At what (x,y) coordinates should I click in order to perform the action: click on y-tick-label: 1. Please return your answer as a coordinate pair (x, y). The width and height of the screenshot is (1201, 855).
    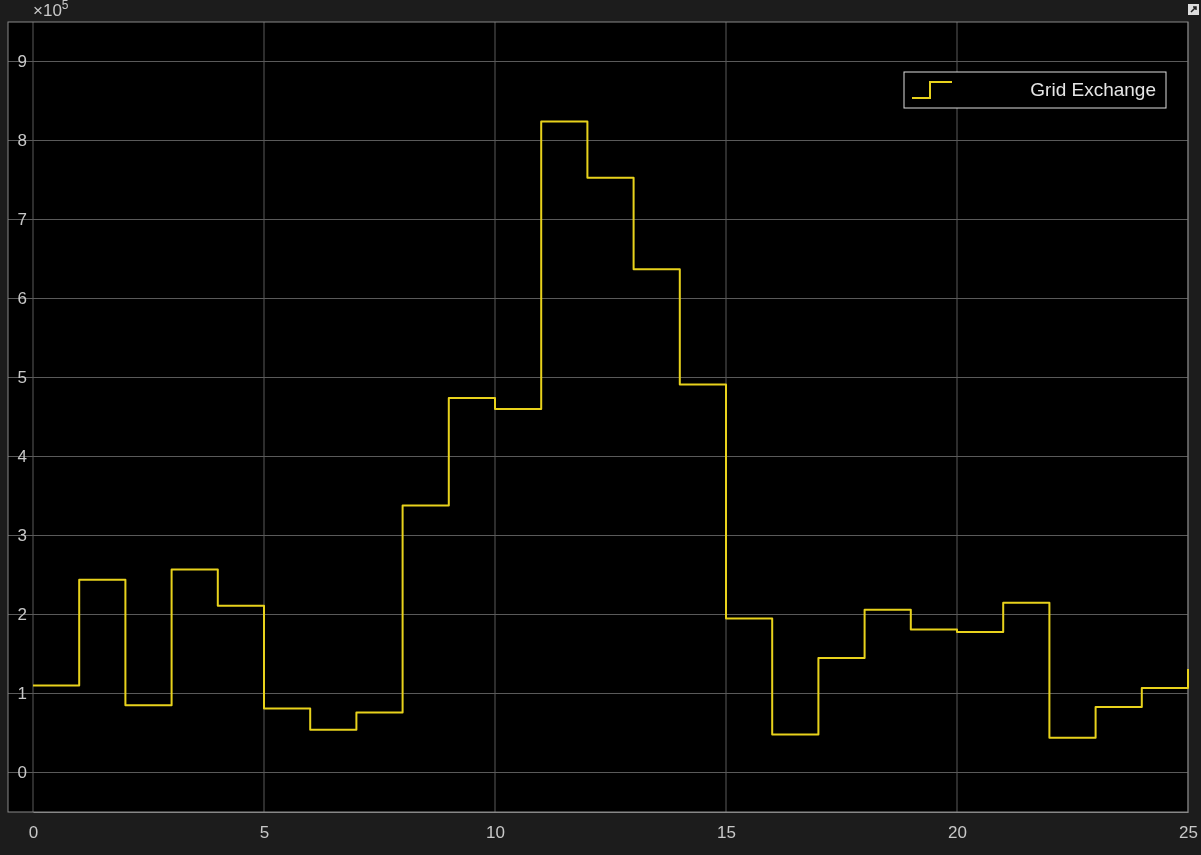
    Looking at the image, I should click on (22, 694).